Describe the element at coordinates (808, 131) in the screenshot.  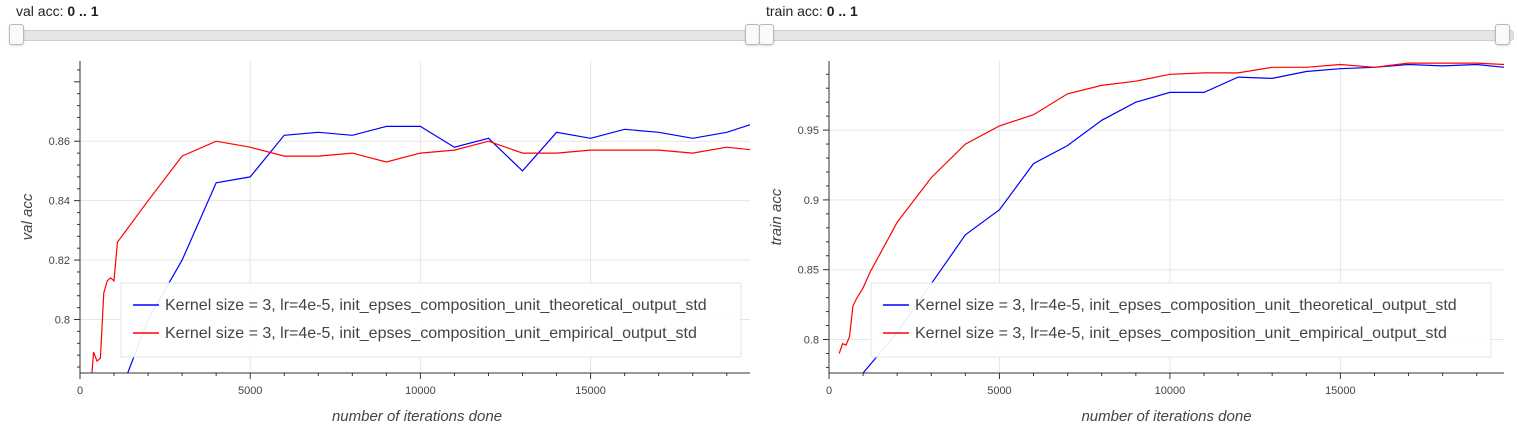
I see `y-tick-label: 0.95` at that location.